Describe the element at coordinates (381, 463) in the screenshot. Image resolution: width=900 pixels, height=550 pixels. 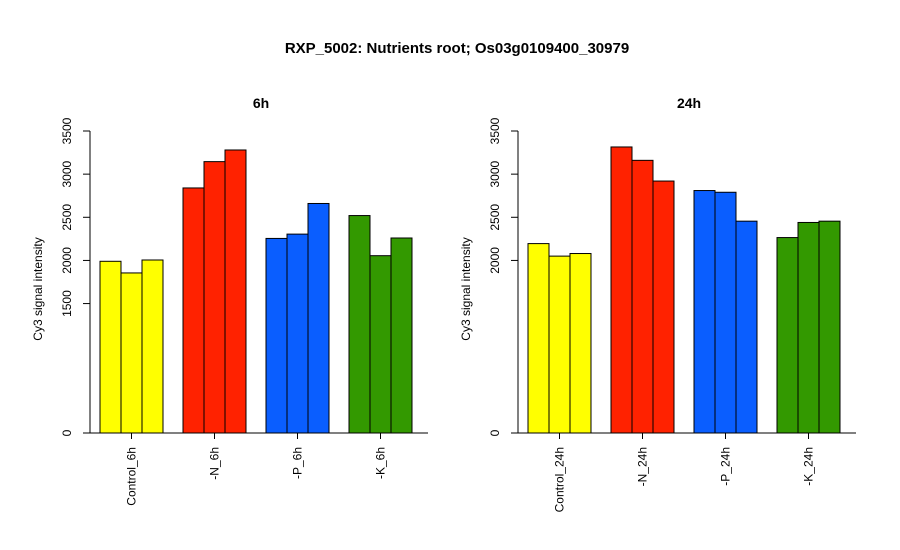
I see `x-tick-label: -K_6h` at that location.